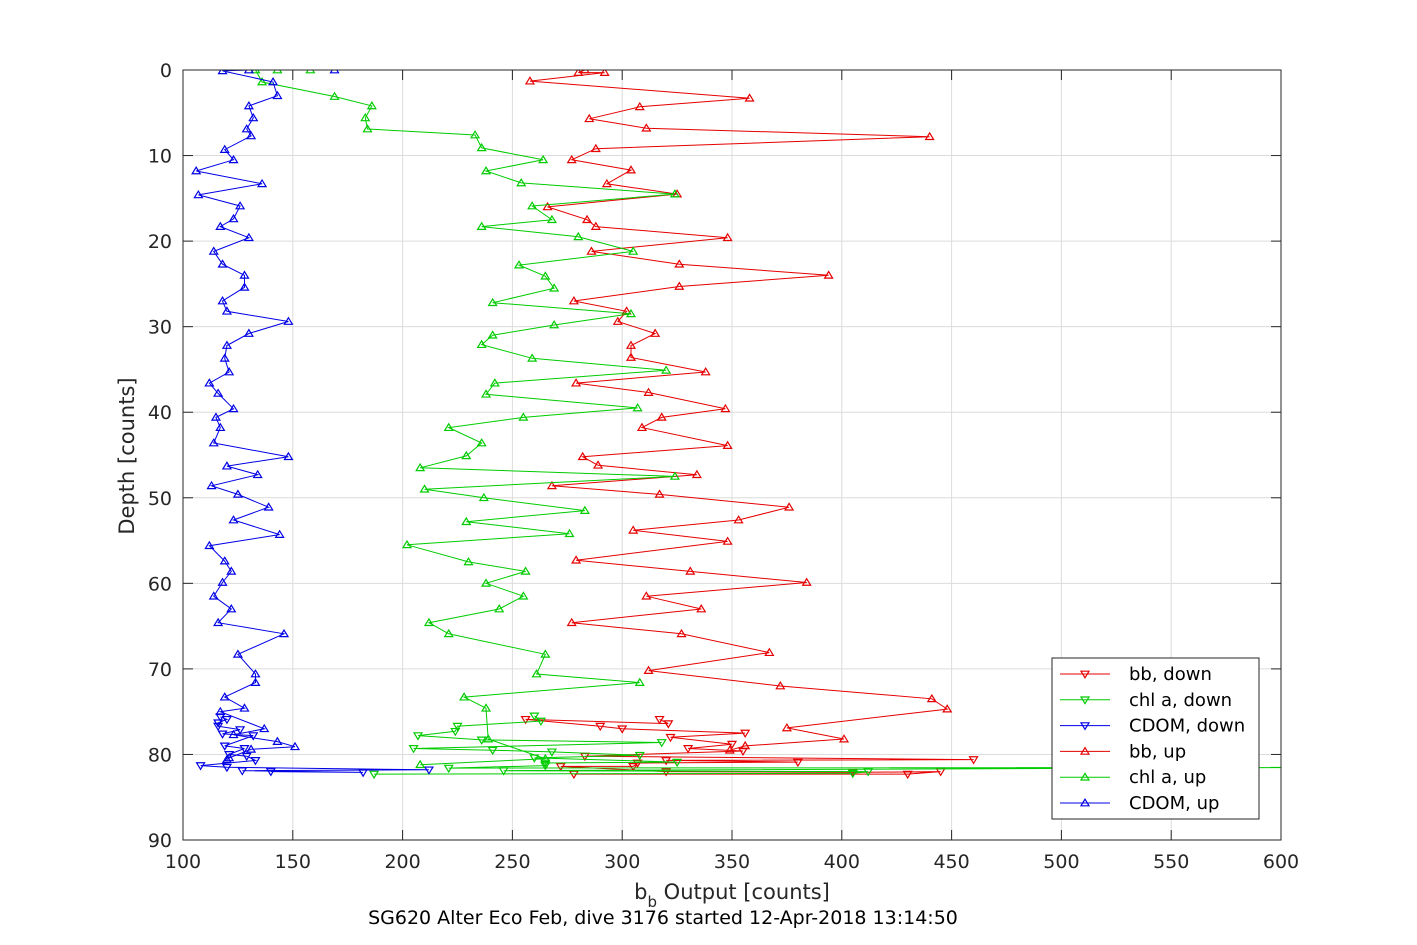 The height and width of the screenshot is (945, 1417). I want to click on x-tick-label: 400, so click(842, 862).